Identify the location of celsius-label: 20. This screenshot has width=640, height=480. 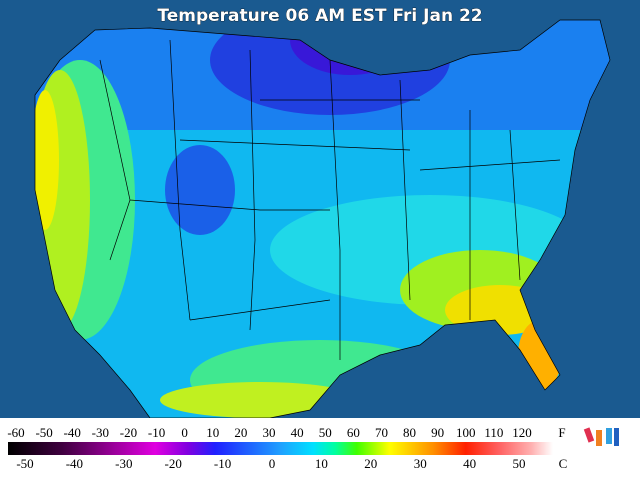
(370, 463).